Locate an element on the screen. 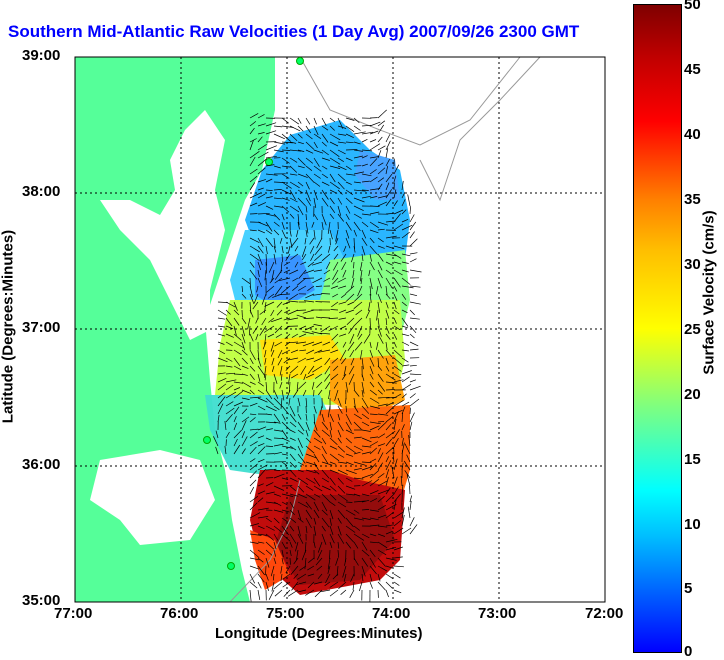  y-tick-label: 38:00 is located at coordinates (41, 191).